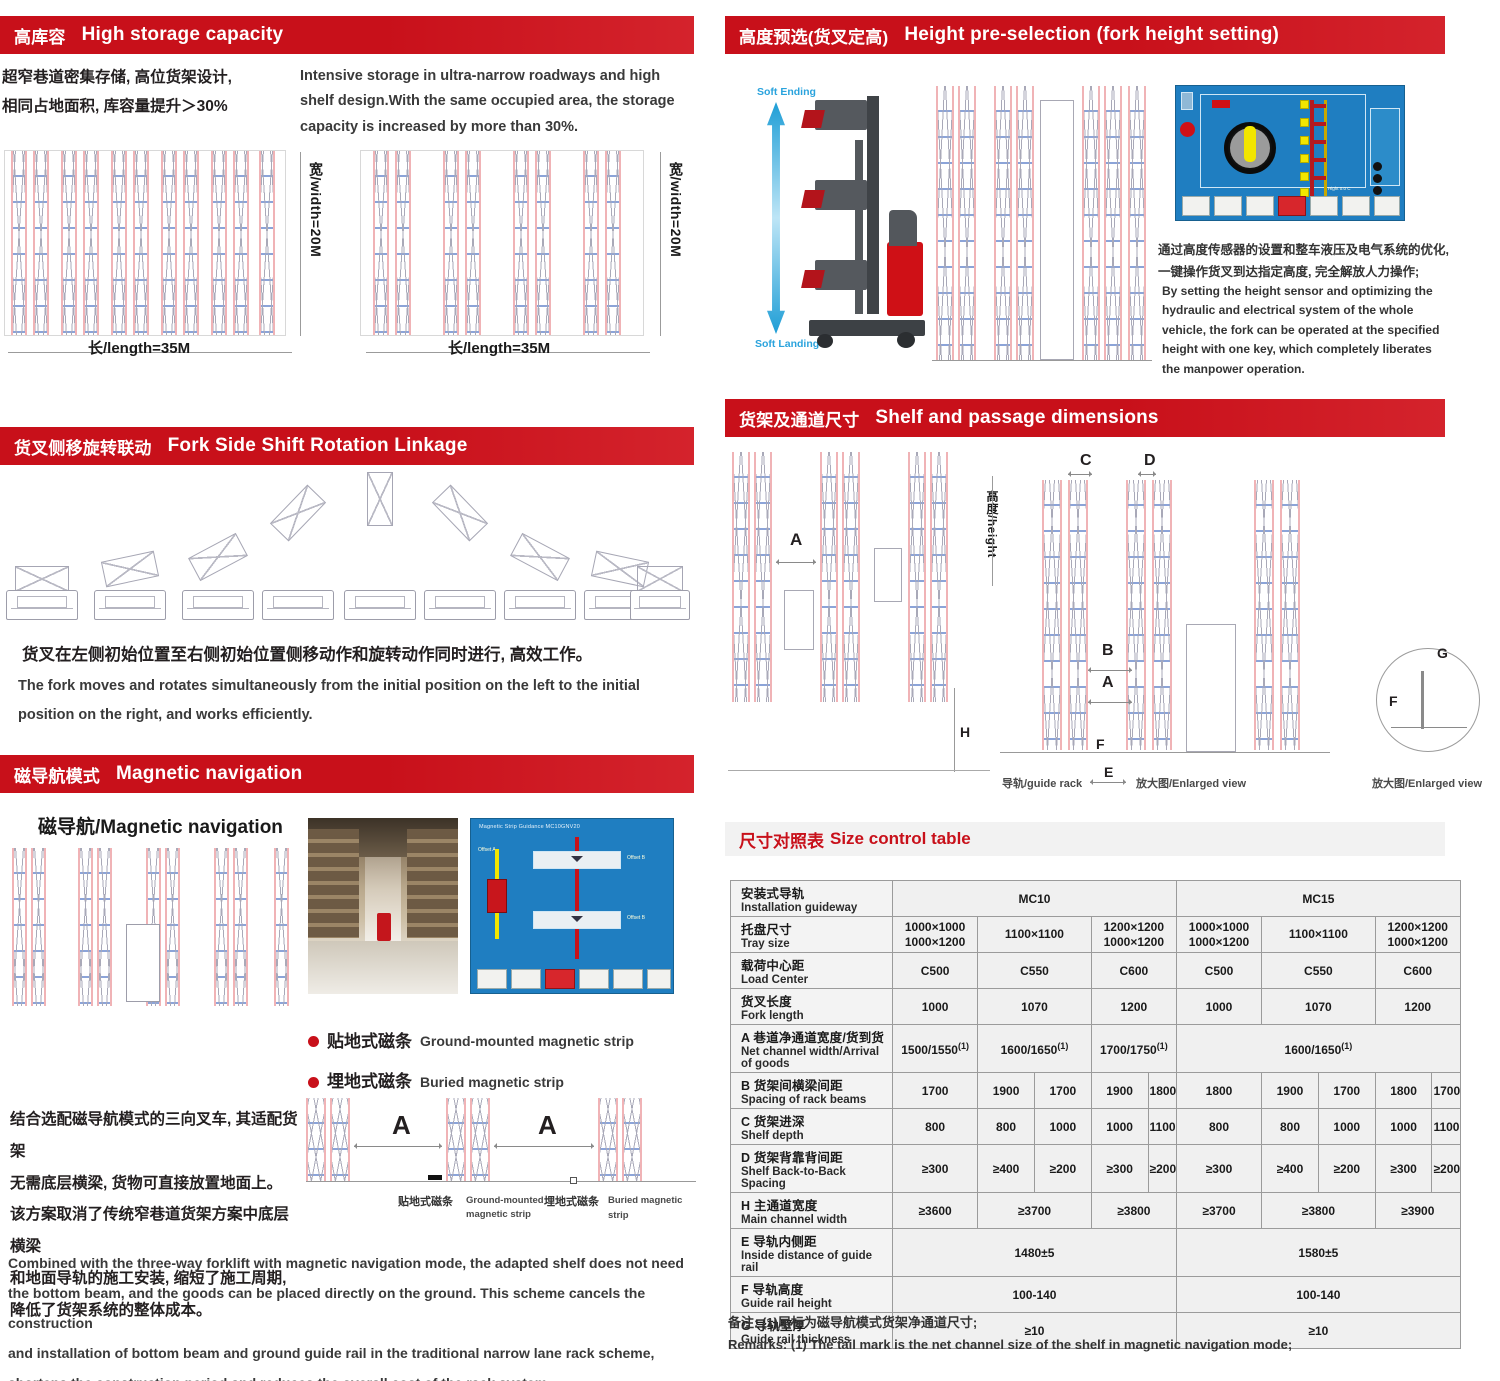 This screenshot has height=1381, width=1500. What do you see at coordinates (1417, 970) in the screenshot?
I see `table-cell: C600` at bounding box center [1417, 970].